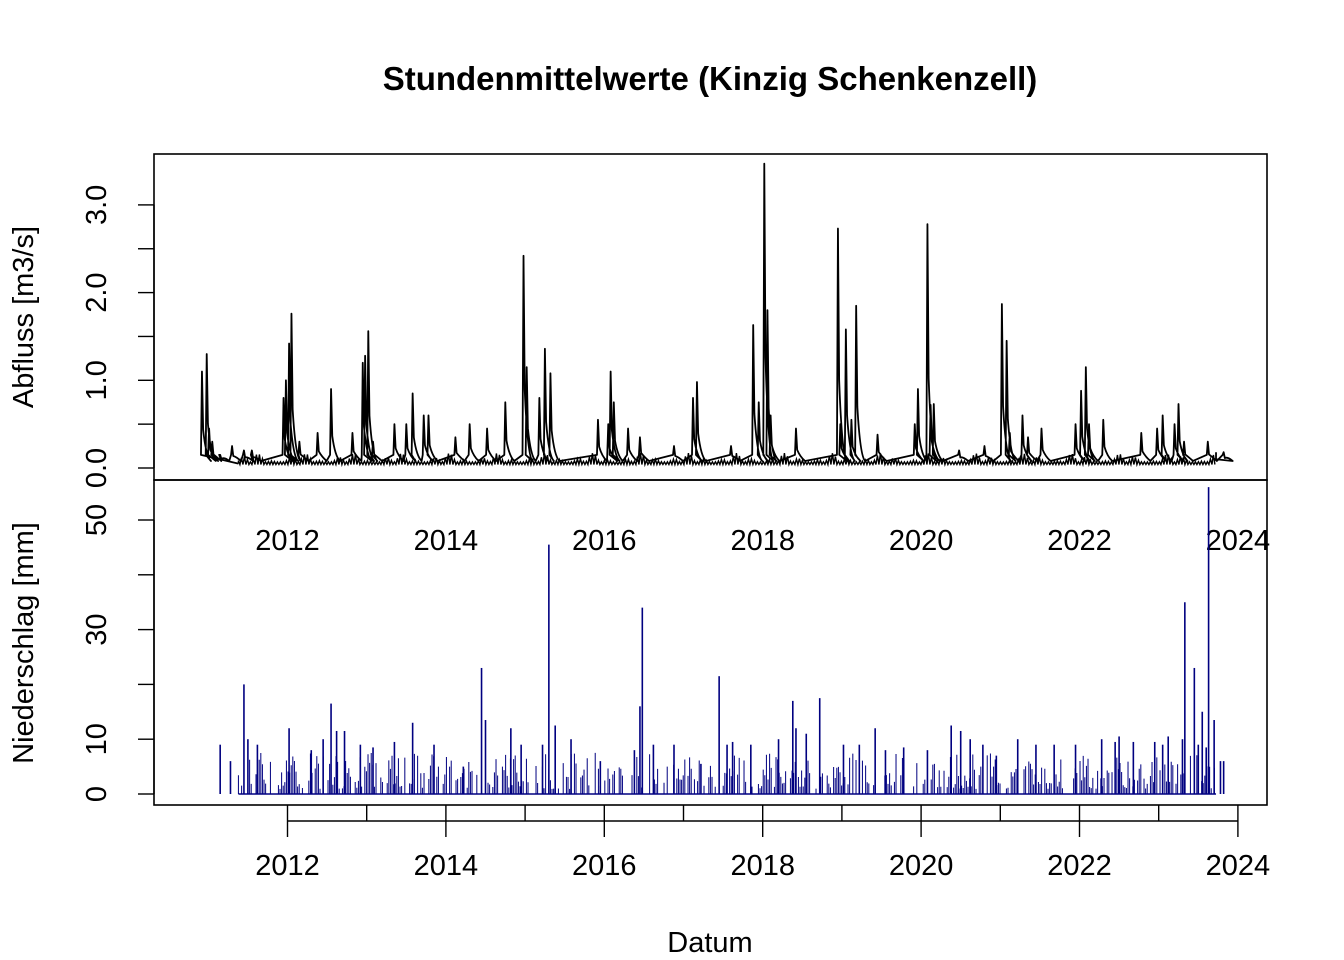  Describe the element at coordinates (762, 866) in the screenshot. I see `x-tick-label: 2018` at that location.